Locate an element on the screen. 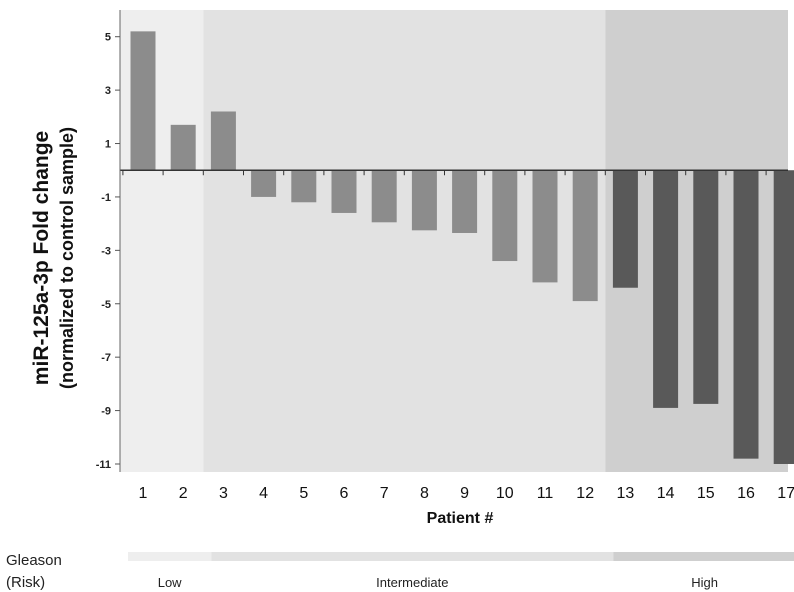 This screenshot has width=794, height=592. x-tick-label: 10 is located at coordinates (505, 493).